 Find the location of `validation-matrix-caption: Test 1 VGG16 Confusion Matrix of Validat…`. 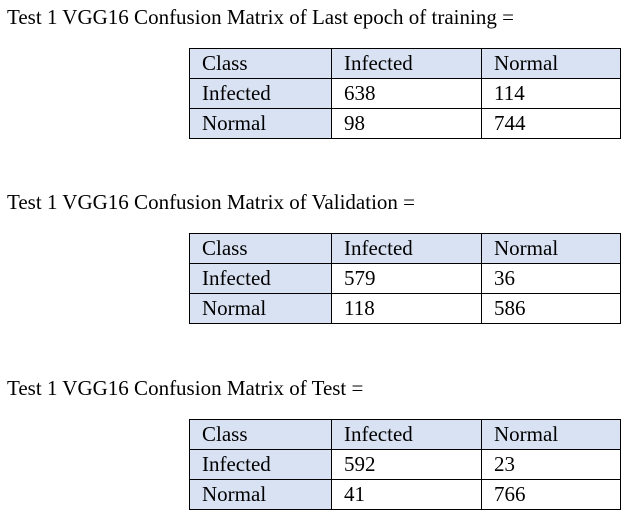

validation-matrix-caption: Test 1 VGG16 Confusion Matrix of Validat… is located at coordinates (211, 202).